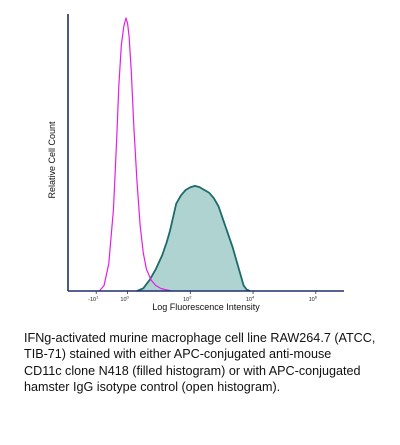 The image size is (400, 445). I want to click on x-tick-label: 10⁶, so click(313, 299).